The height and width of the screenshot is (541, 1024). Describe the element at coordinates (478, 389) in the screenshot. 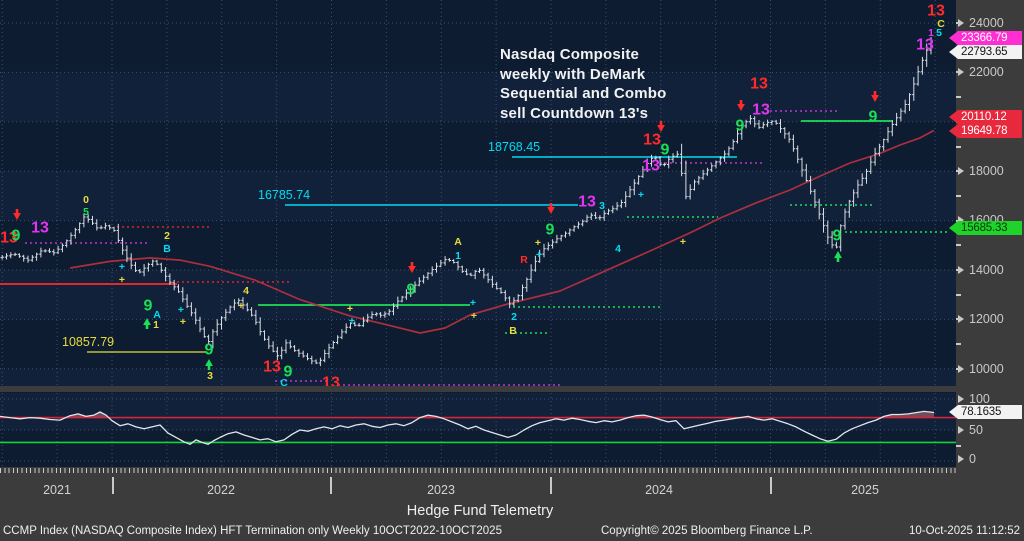

I see `panel-divider` at that location.